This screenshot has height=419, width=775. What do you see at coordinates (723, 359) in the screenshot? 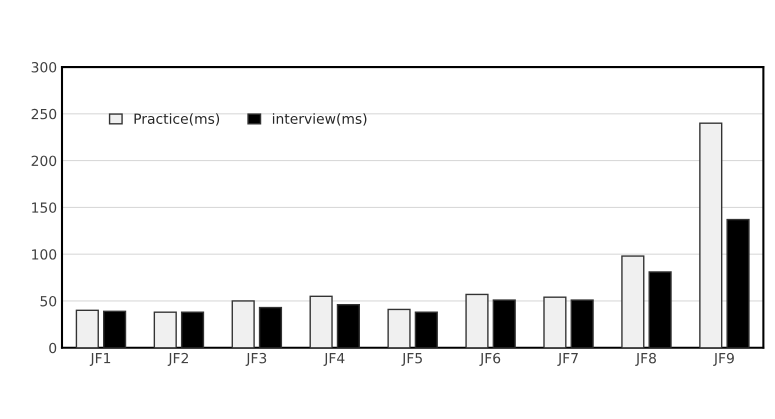
I see `x-tick-label: JF9` at bounding box center [723, 359].